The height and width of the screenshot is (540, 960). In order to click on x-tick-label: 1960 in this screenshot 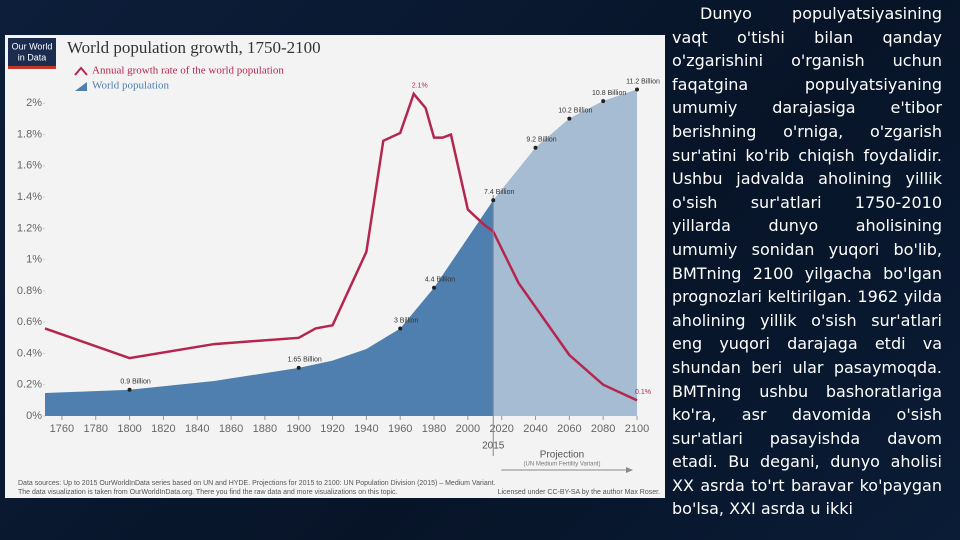, I will do `click(400, 429)`.